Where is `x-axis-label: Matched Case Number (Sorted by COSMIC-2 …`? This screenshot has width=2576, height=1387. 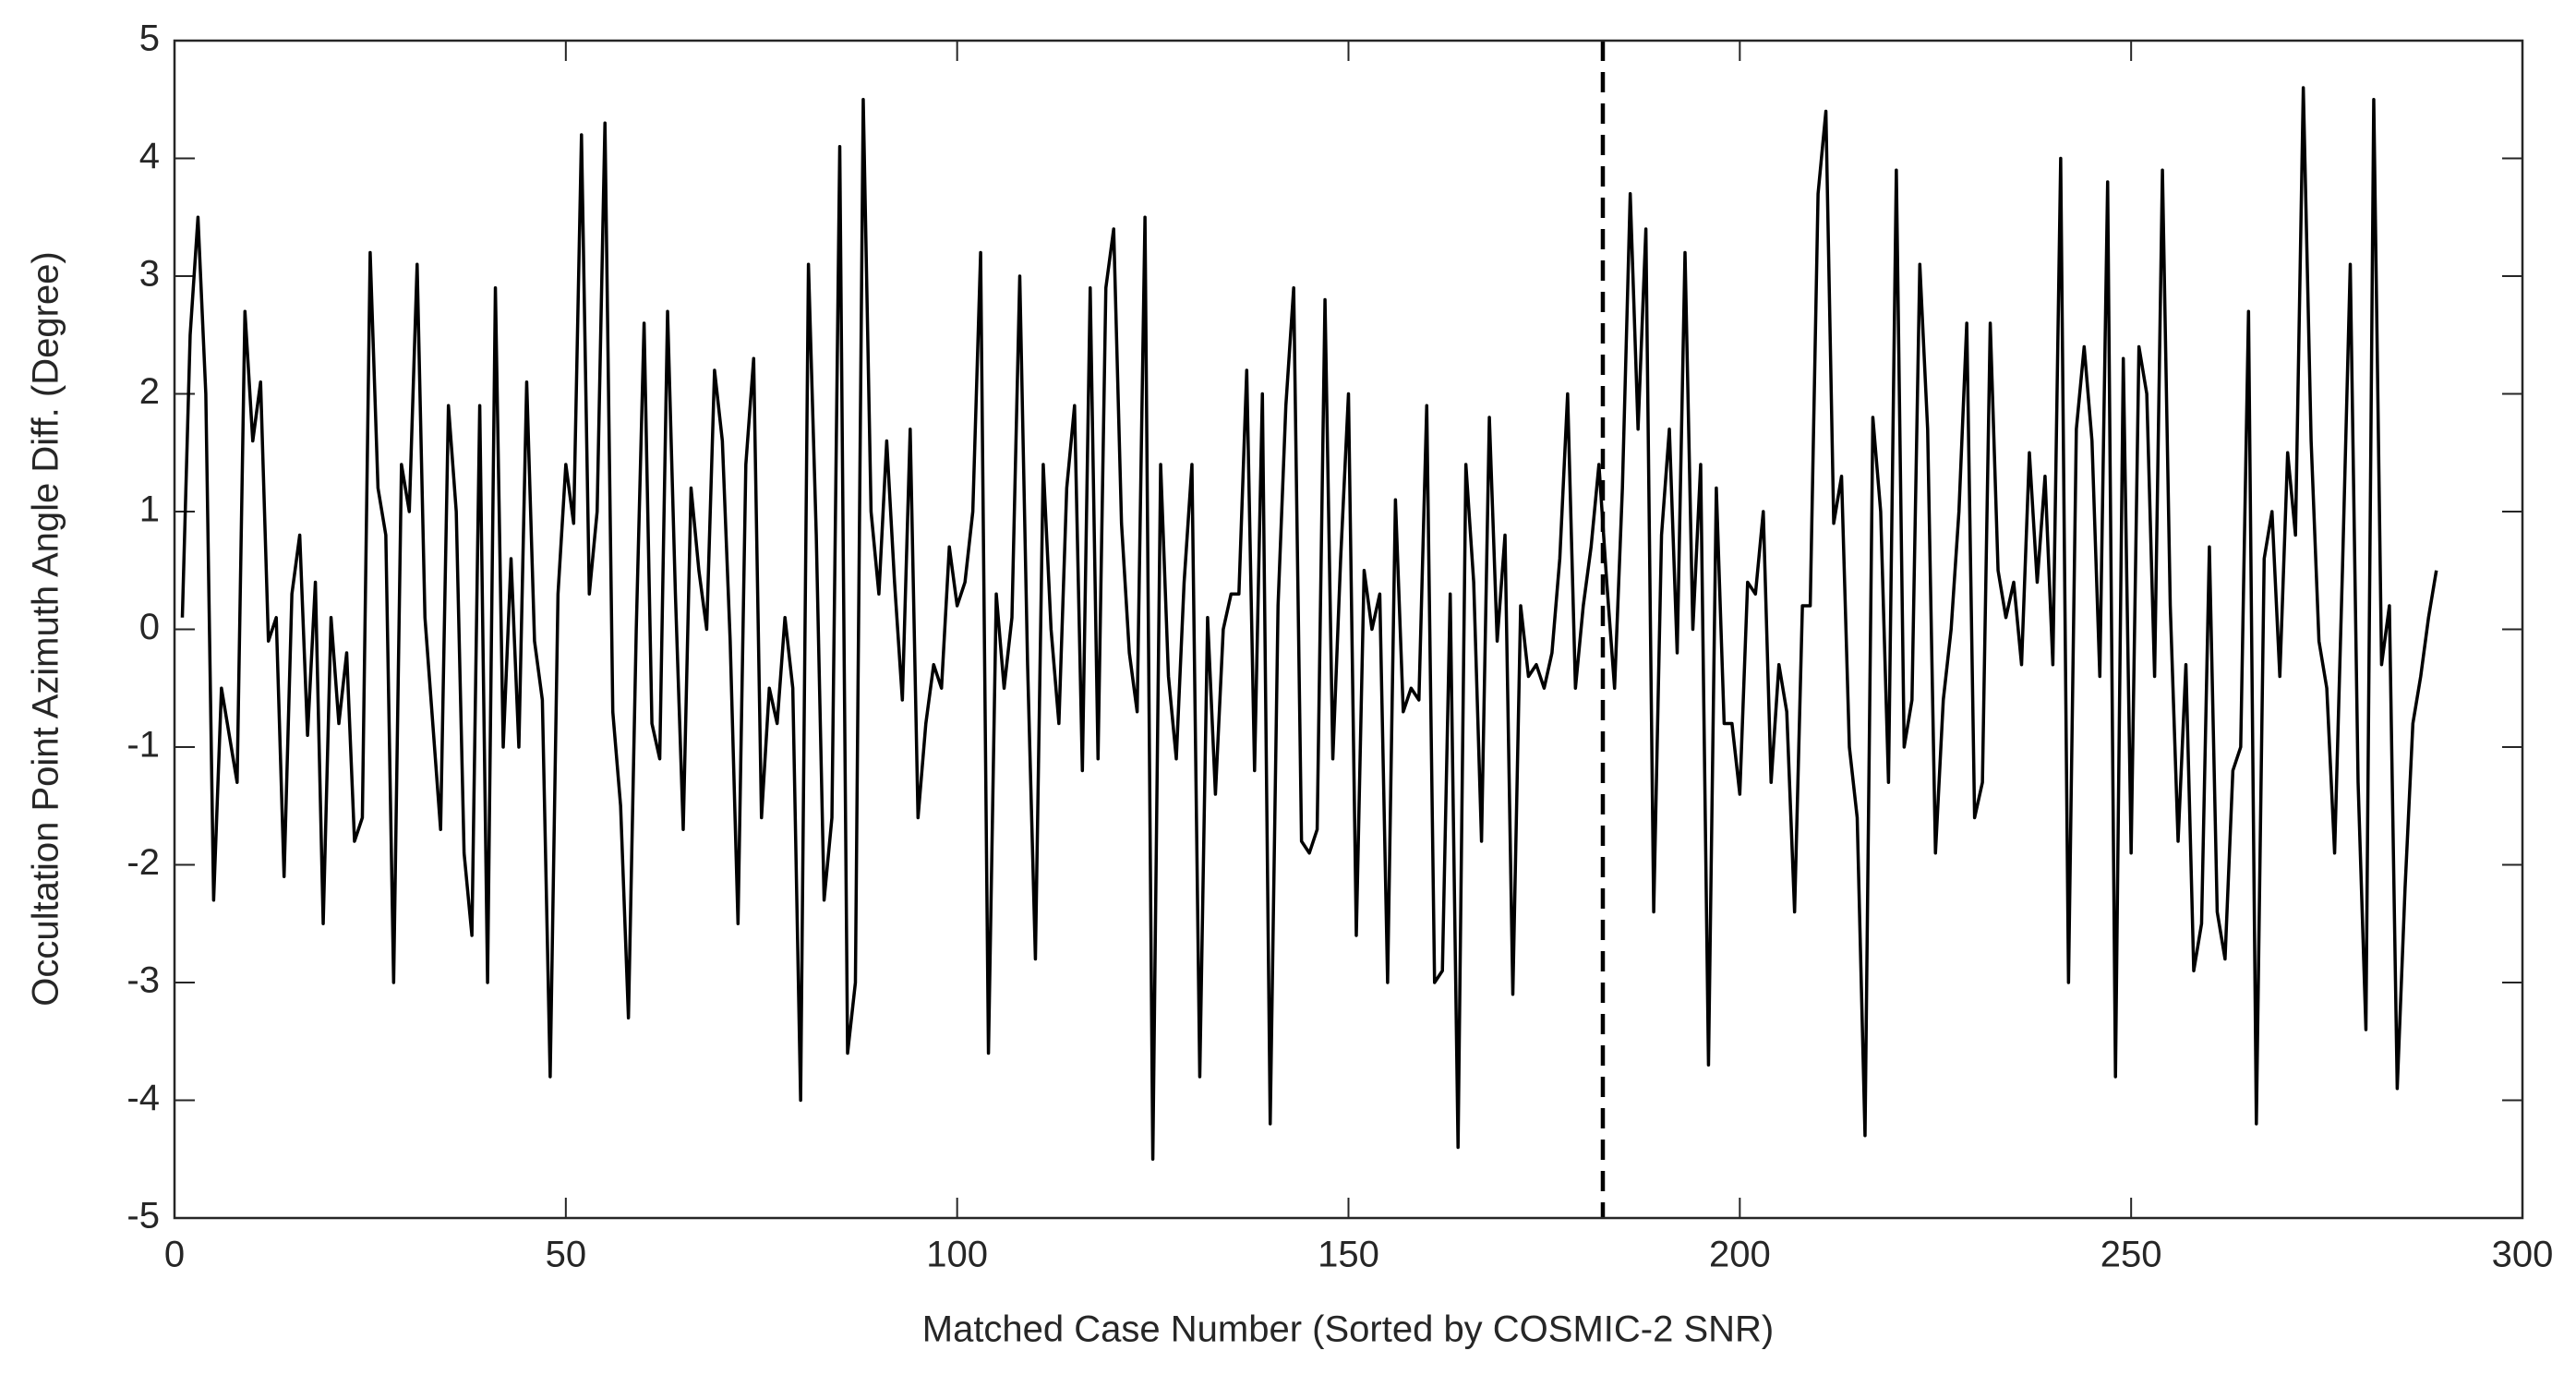 x-axis-label: Matched Case Number (Sorted by COSMIC-2 … is located at coordinates (1348, 1329).